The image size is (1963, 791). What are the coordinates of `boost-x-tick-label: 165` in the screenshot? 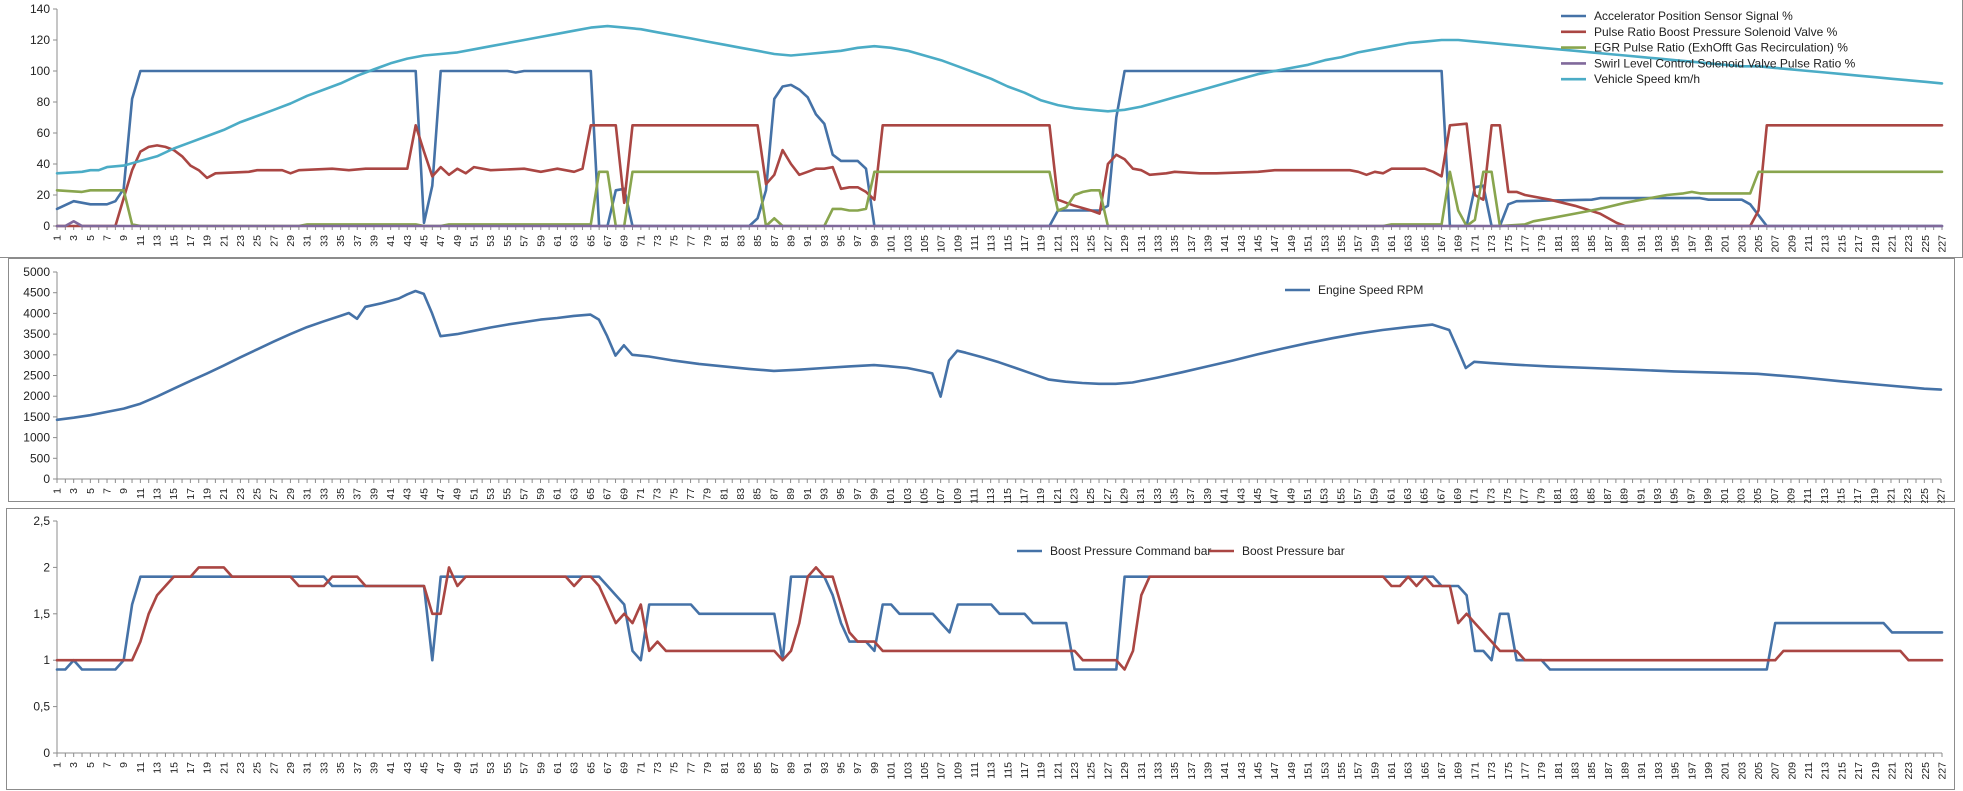 It's located at (1425, 771).